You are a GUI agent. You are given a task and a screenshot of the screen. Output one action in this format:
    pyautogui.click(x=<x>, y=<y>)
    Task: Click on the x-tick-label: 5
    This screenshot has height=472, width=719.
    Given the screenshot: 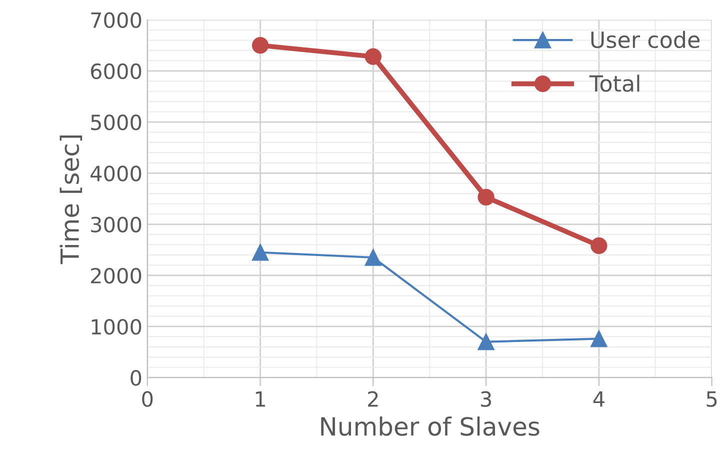 What is the action you would take?
    pyautogui.click(x=711, y=399)
    